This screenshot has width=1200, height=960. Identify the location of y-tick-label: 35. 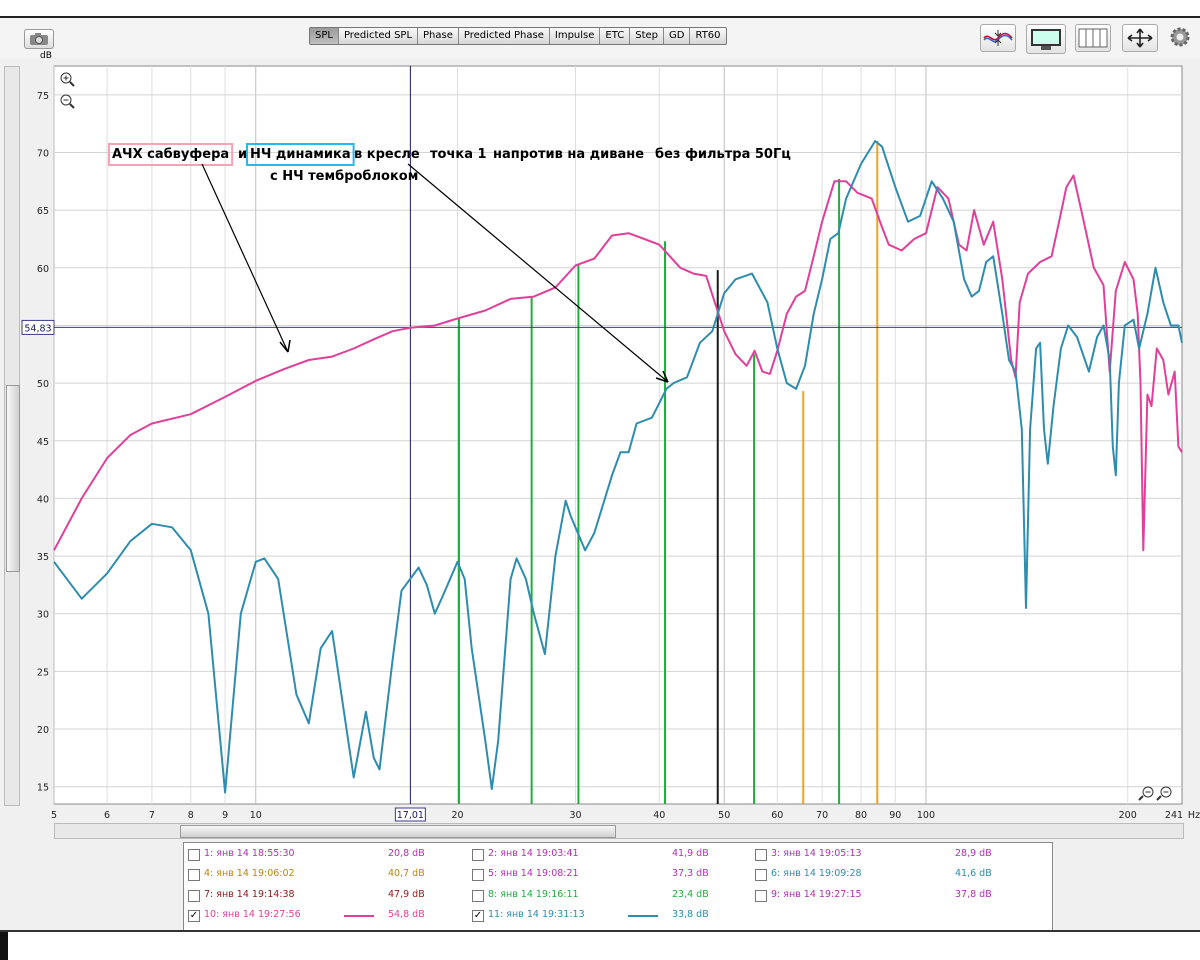
(43, 557).